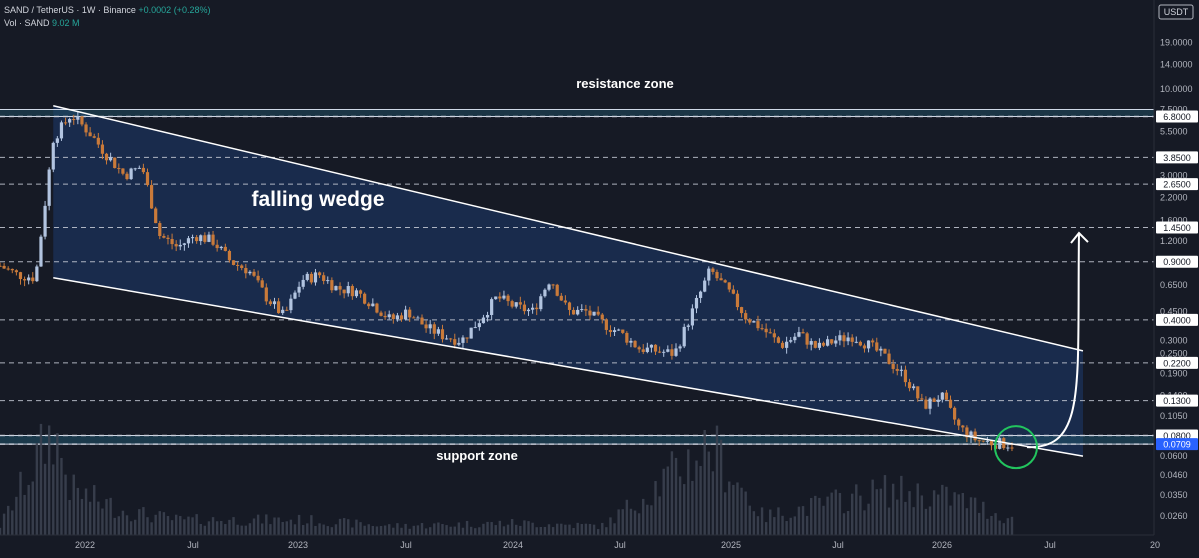 The width and height of the screenshot is (1199, 558). What do you see at coordinates (1177, 320) in the screenshot?
I see `price-level-badge-label: 0.4000` at bounding box center [1177, 320].